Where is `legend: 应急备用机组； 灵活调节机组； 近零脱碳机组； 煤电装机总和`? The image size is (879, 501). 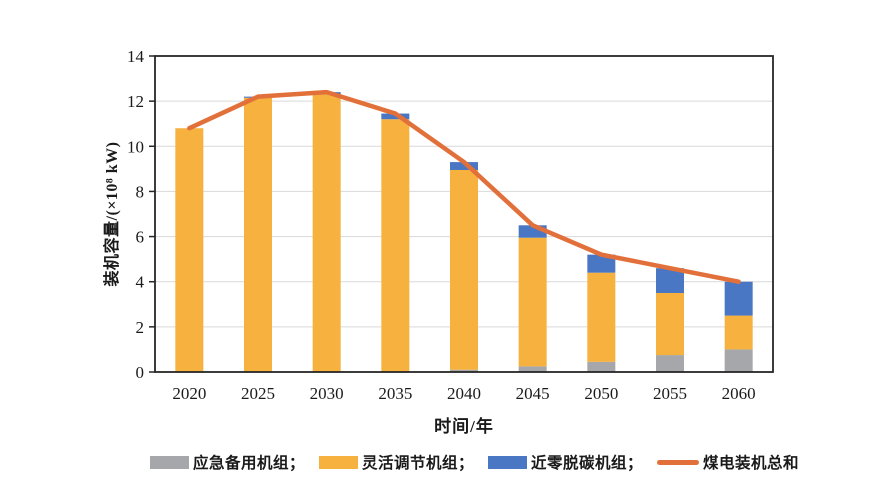 legend: 应急备用机组； 灵活调节机组； 近零脱碳机组； 煤电装机总和 is located at coordinates (474, 462).